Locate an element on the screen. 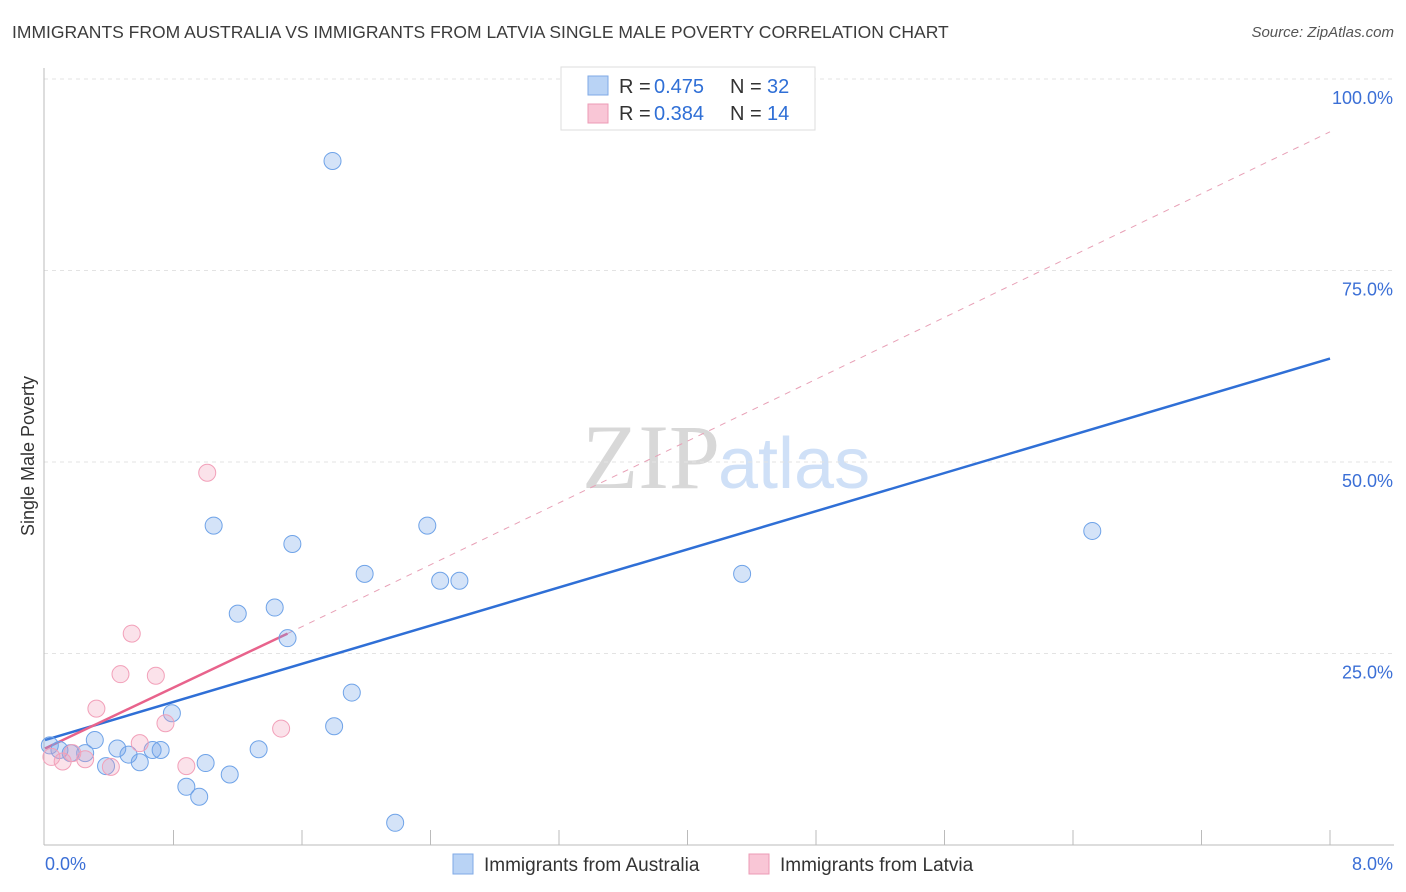 The height and width of the screenshot is (892, 1406). y-tick-label: 100.0% is located at coordinates (1362, 98).